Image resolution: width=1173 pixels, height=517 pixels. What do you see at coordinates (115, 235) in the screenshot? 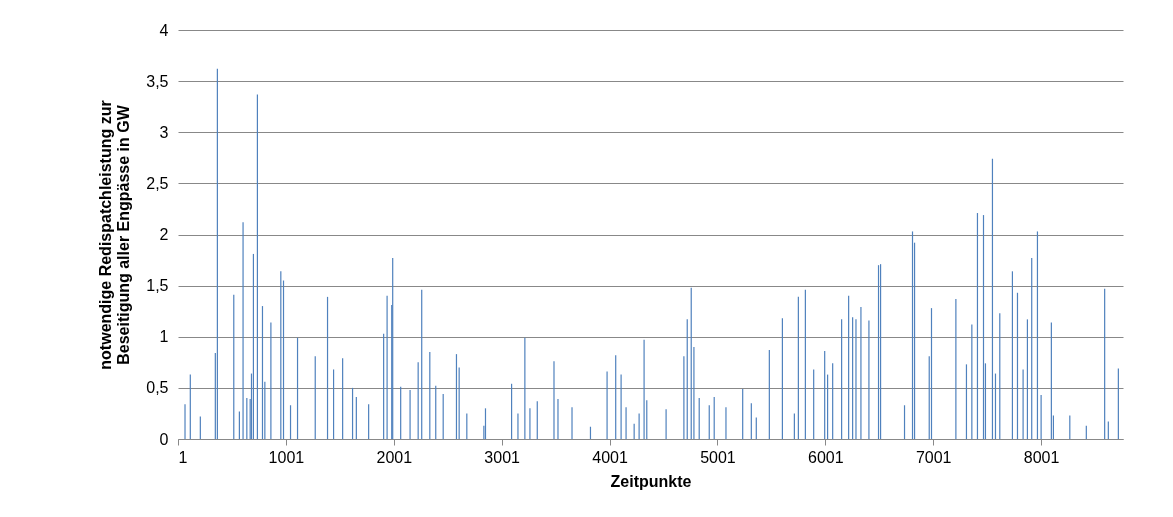
I see `y-axis-title: notwendige Redispatchleistung zur Beseitigung aller Engpässe in GW` at bounding box center [115, 235].